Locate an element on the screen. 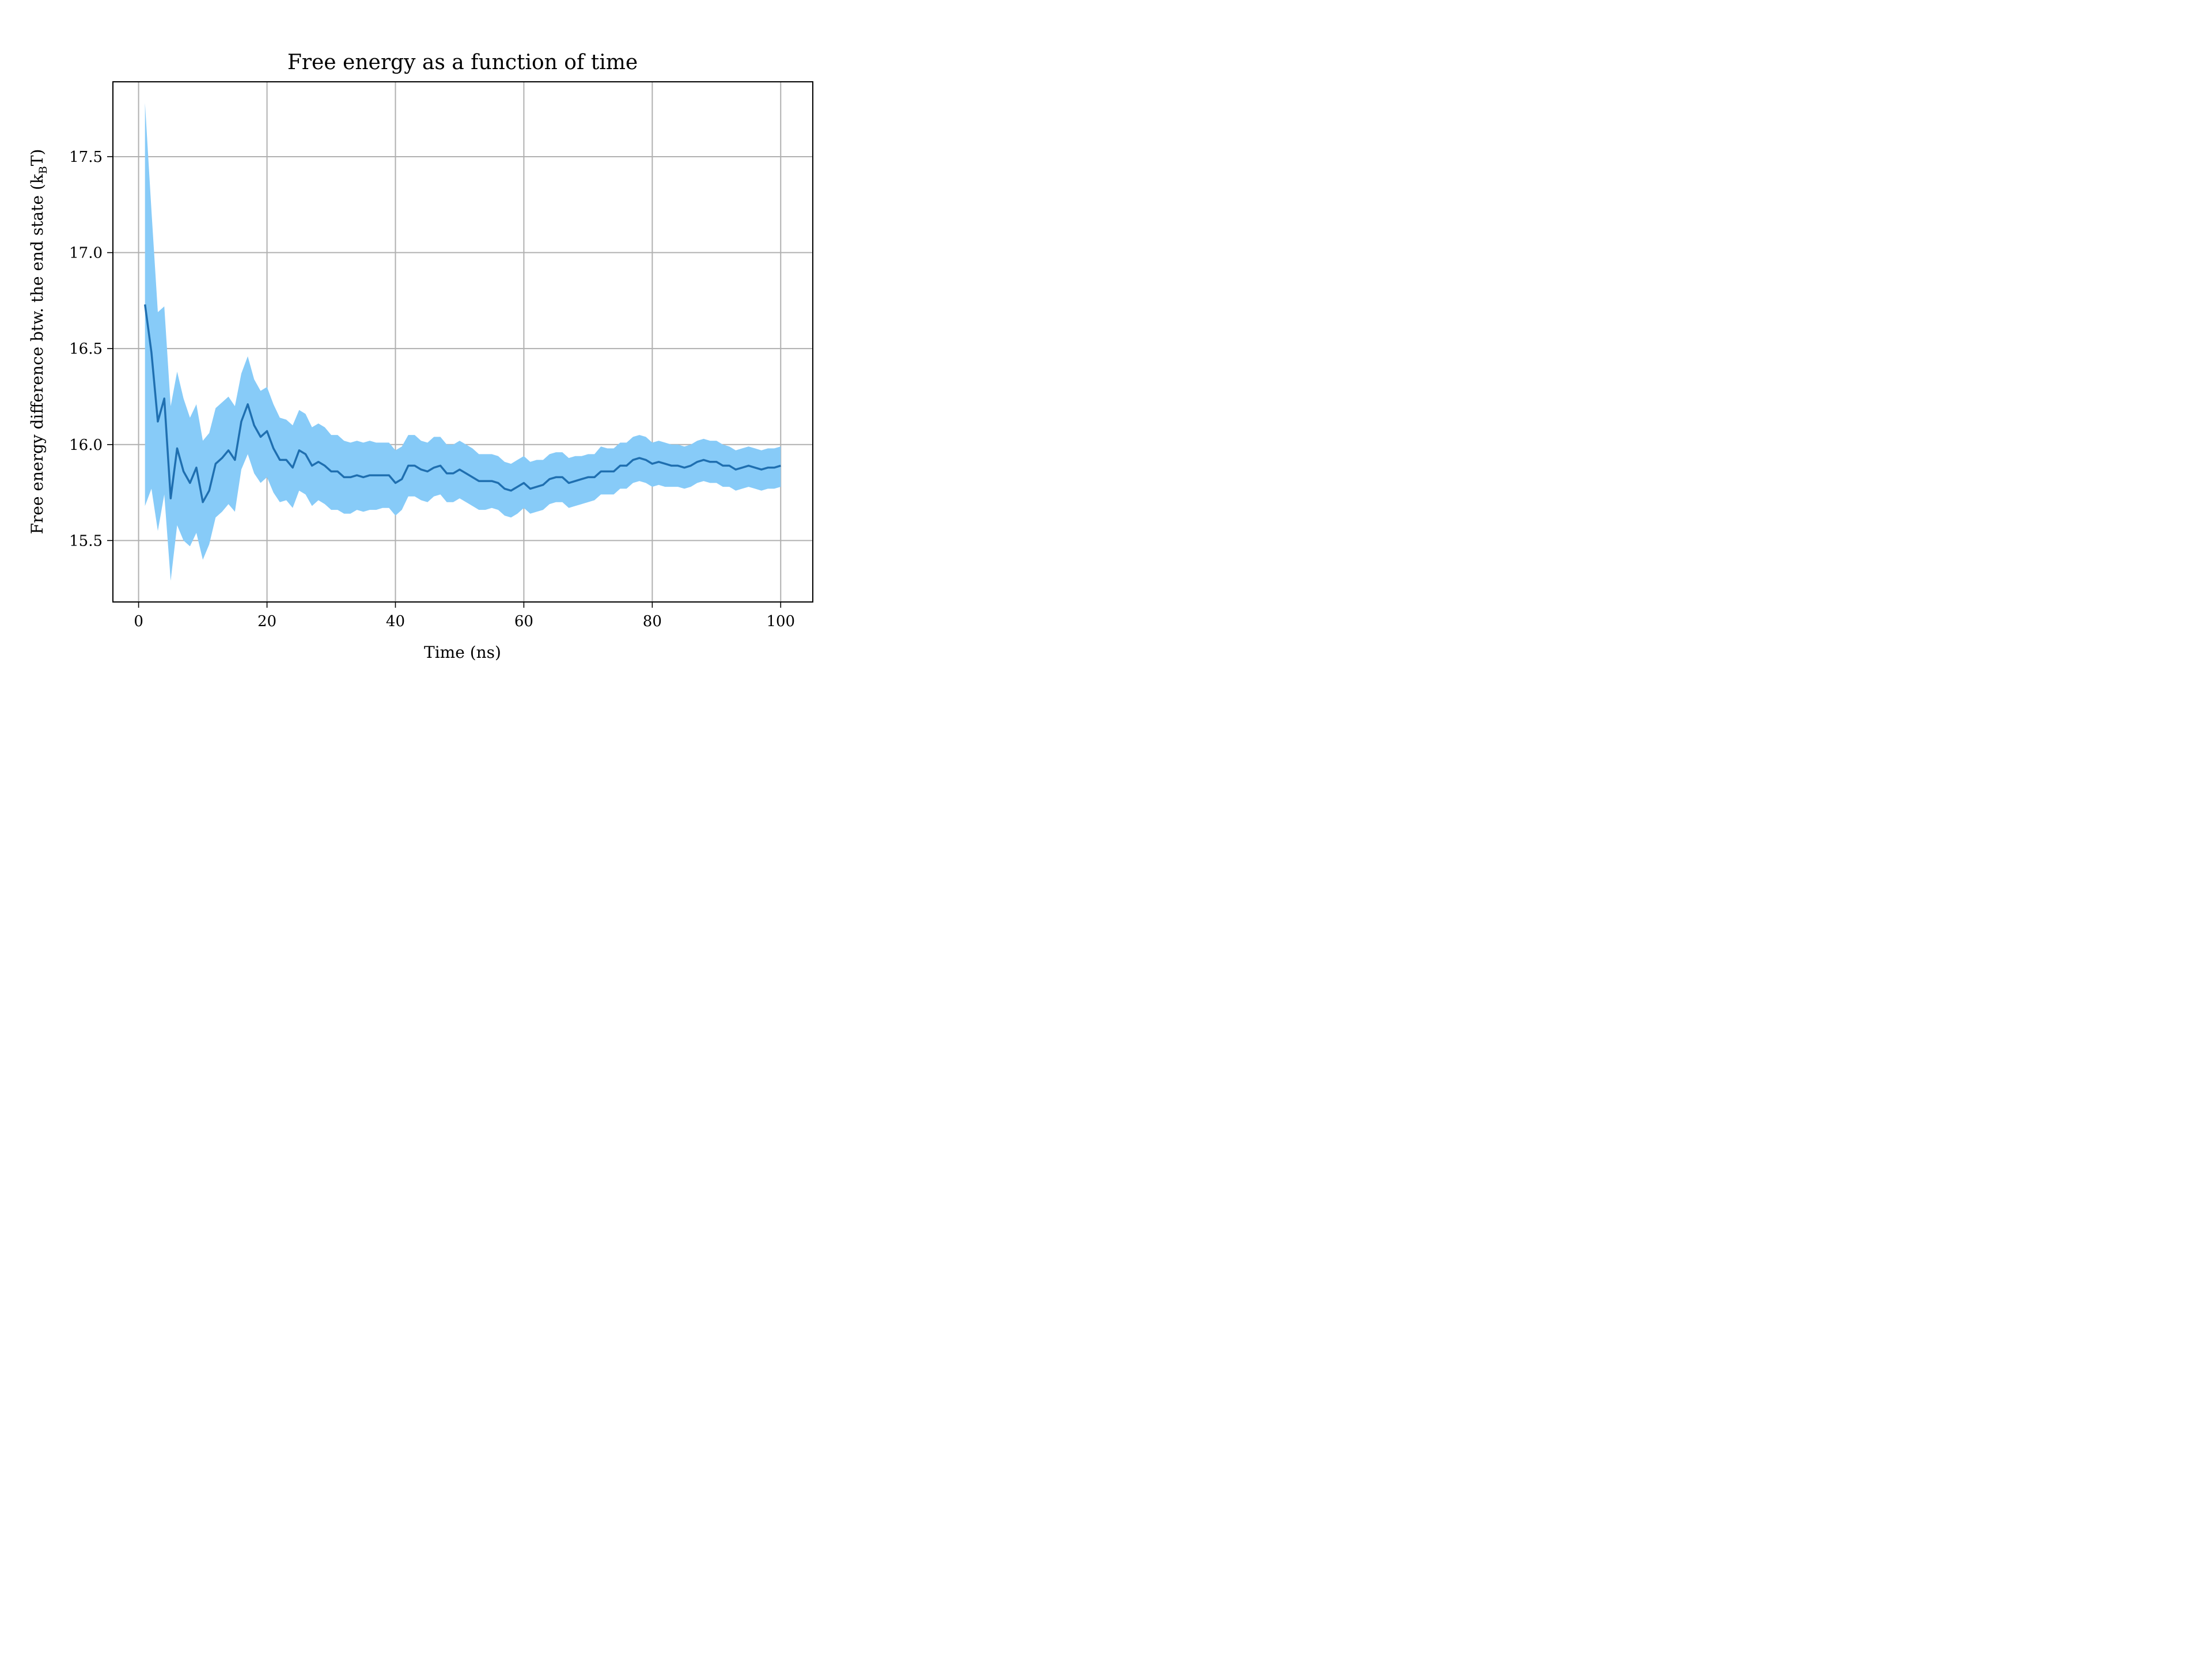 The width and height of the screenshot is (2212, 1659). free-energy-line is located at coordinates (462, 403).